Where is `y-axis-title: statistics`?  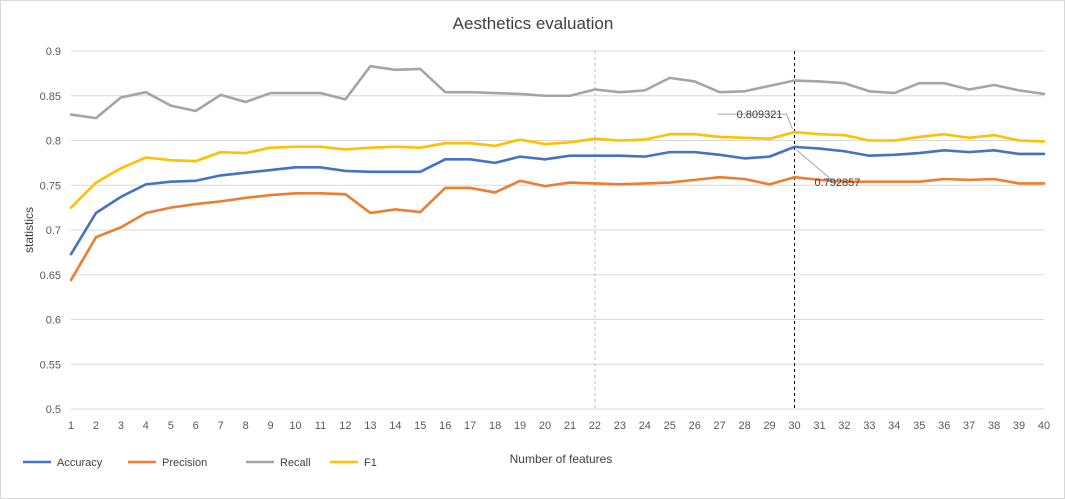 y-axis-title: statistics is located at coordinates (29, 230).